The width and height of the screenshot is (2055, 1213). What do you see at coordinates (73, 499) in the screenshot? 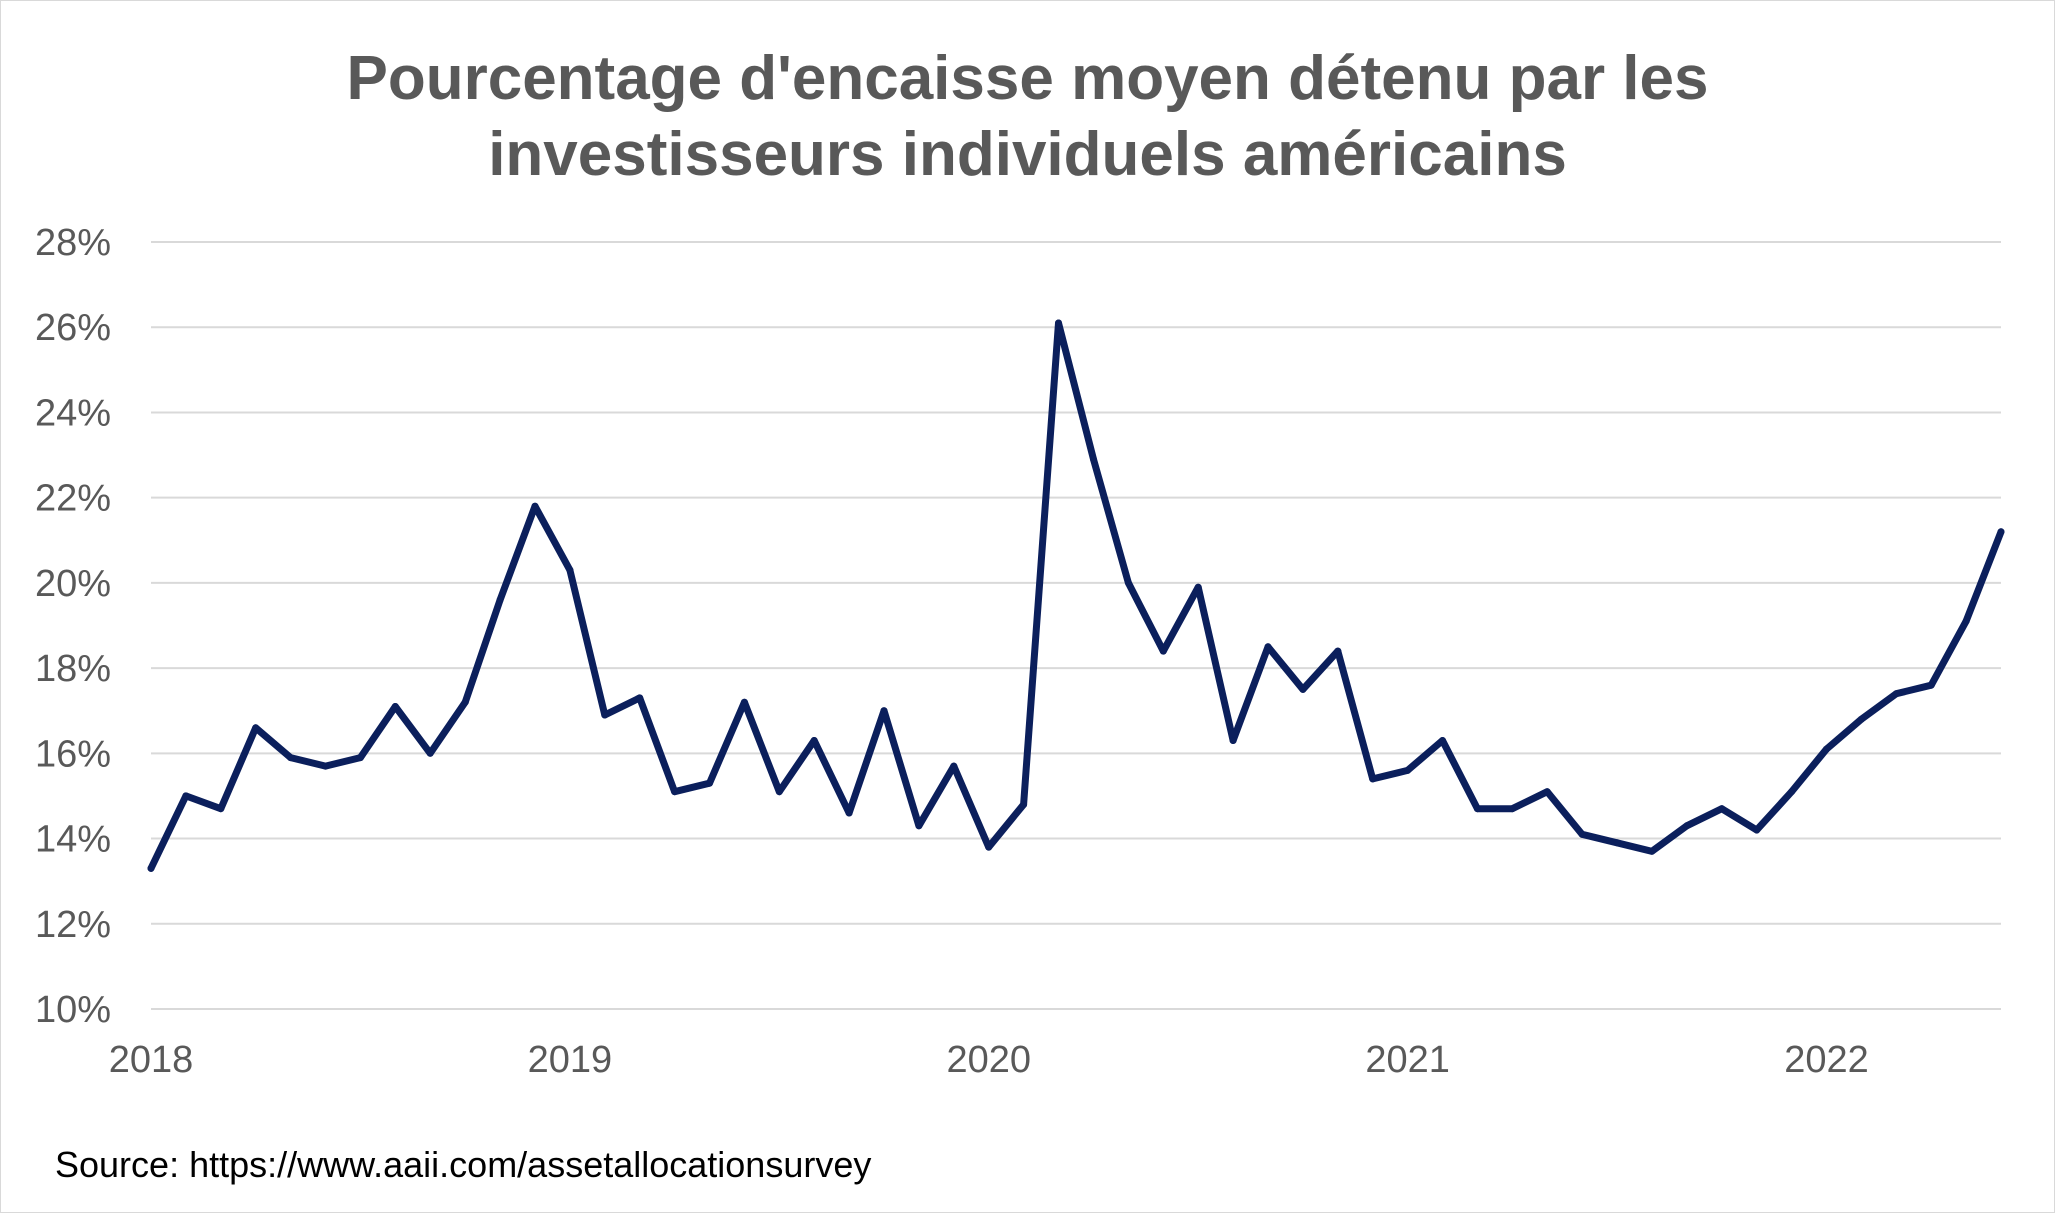
I see `y-tick-label: 22%` at bounding box center [73, 499].